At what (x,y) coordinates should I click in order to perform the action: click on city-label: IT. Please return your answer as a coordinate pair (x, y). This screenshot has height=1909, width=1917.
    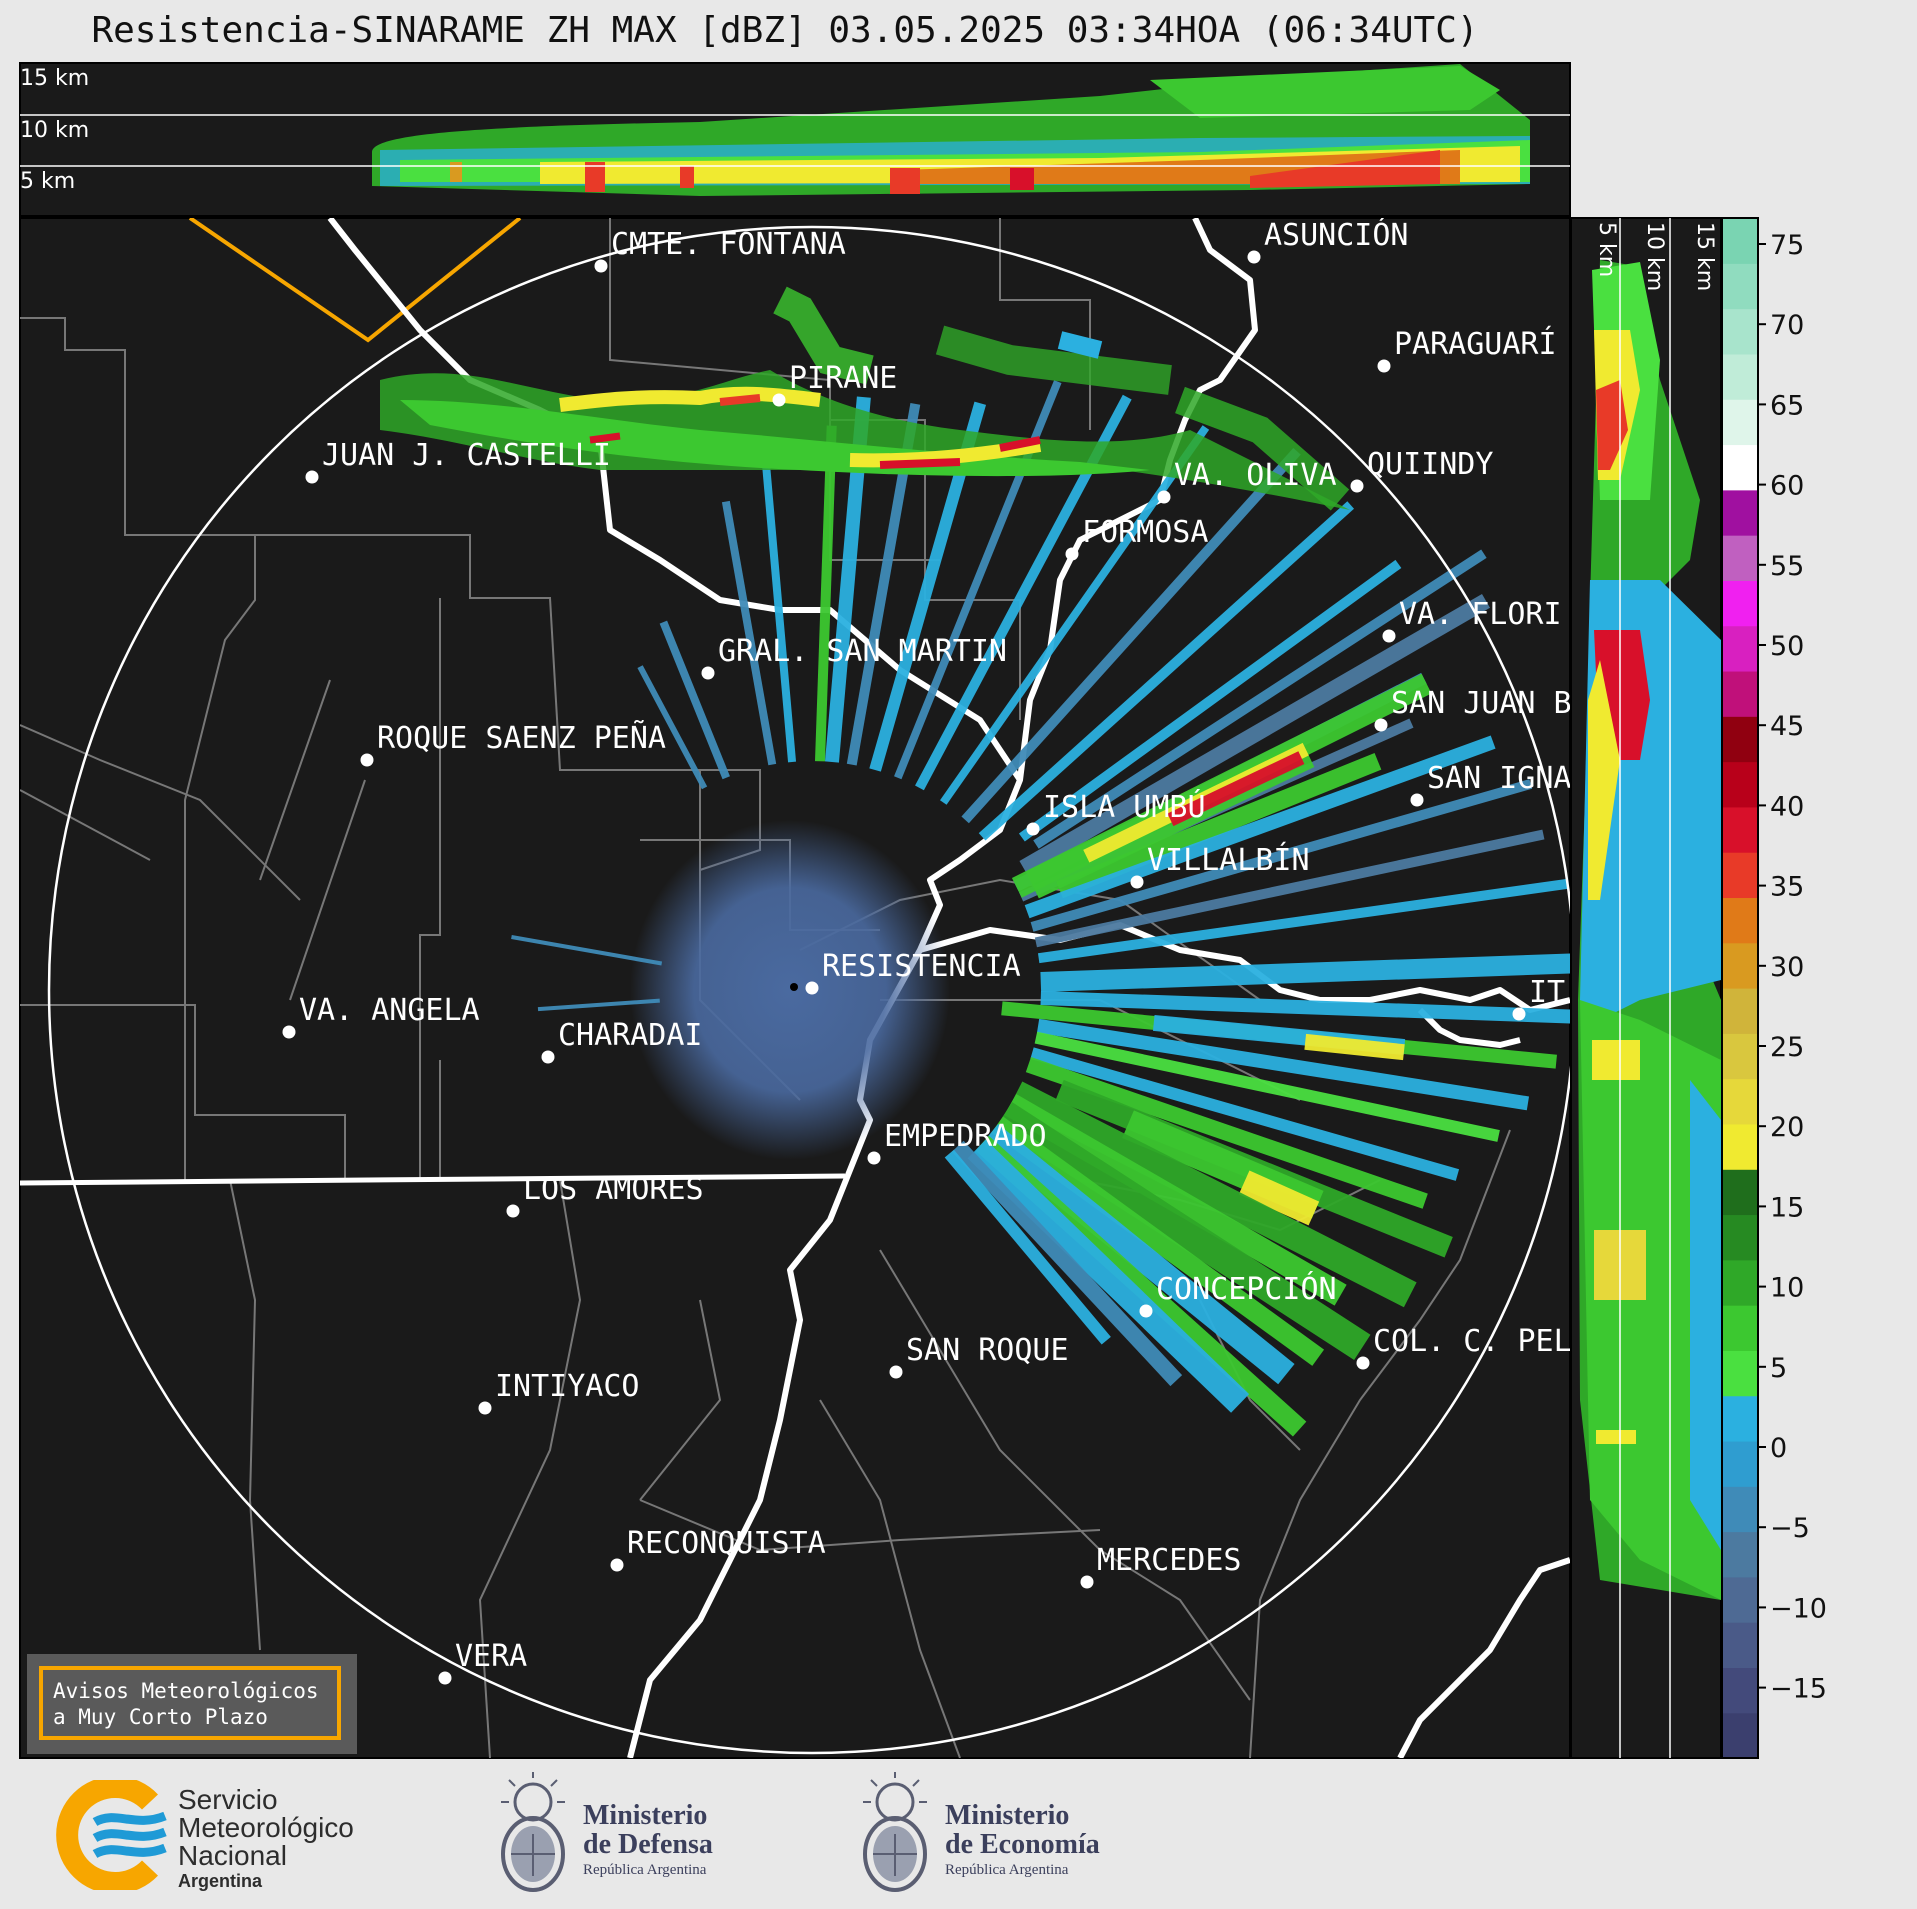
    Looking at the image, I should click on (1547, 992).